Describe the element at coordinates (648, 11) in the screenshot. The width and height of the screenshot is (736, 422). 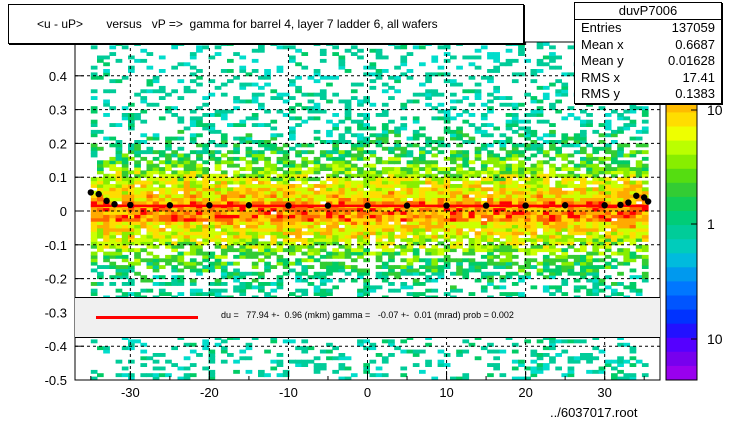
I see `stats-name: duvP7006` at that location.